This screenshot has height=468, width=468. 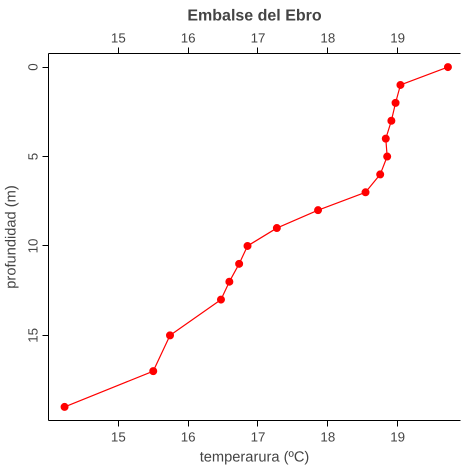 I want to click on x-tick-label: 19, so click(x=398, y=38).